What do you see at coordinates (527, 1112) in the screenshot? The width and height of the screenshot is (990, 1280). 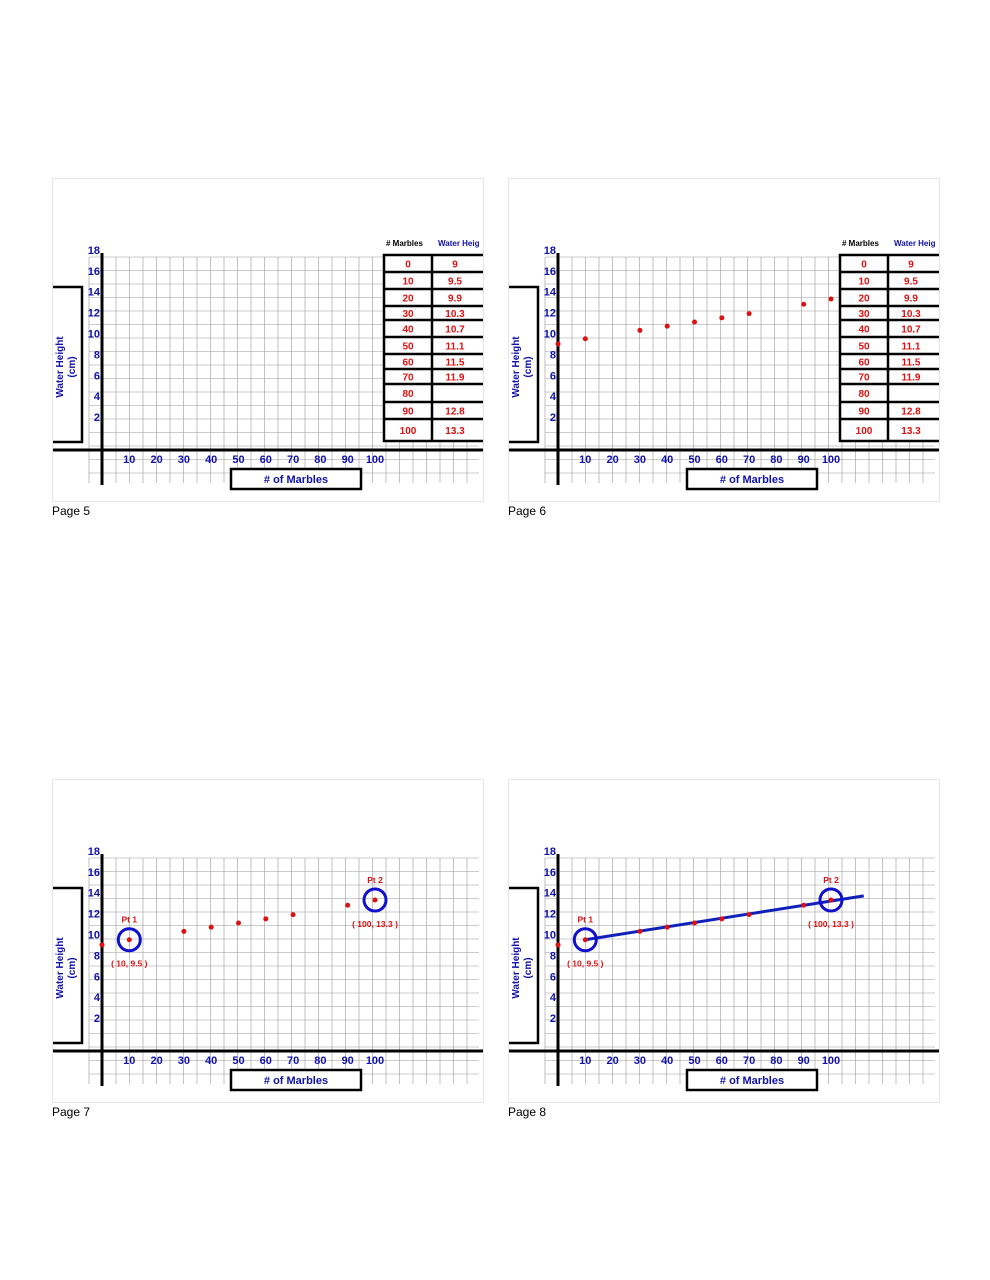 I see `page-label: Page 8` at bounding box center [527, 1112].